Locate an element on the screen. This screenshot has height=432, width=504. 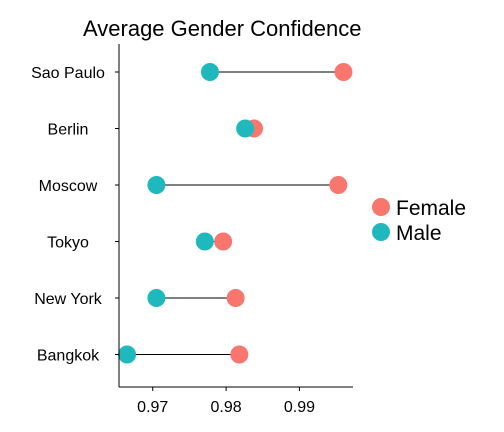
point-female-new-york is located at coordinates (235, 298).